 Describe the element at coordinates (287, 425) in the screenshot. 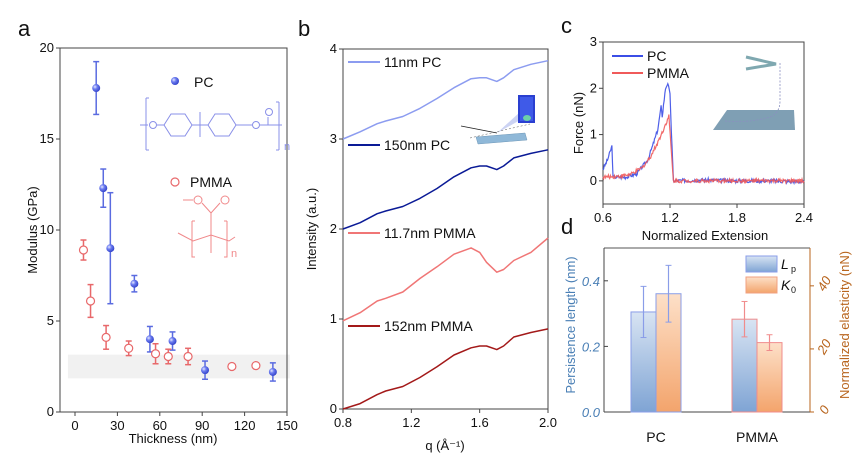

I see `x-tick-label: 150` at that location.